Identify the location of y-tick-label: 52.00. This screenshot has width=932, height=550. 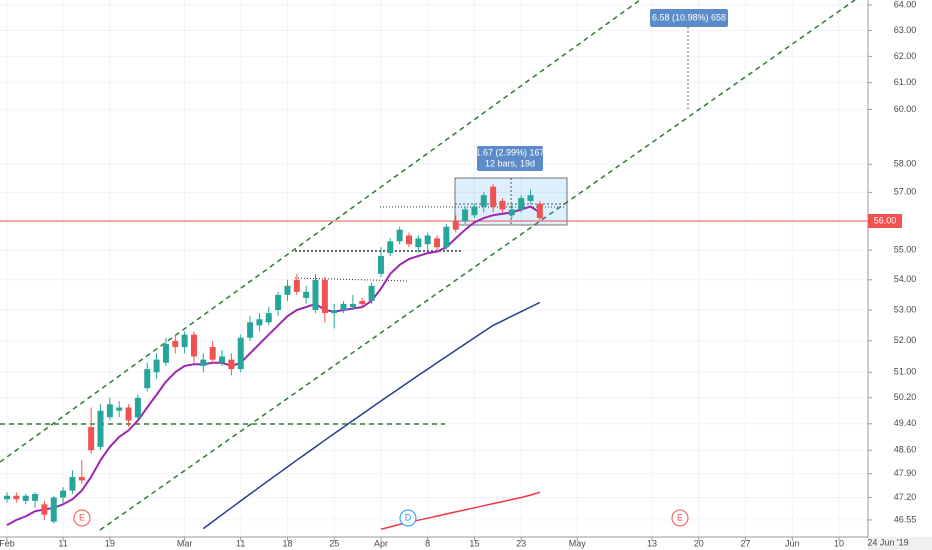
(905, 340).